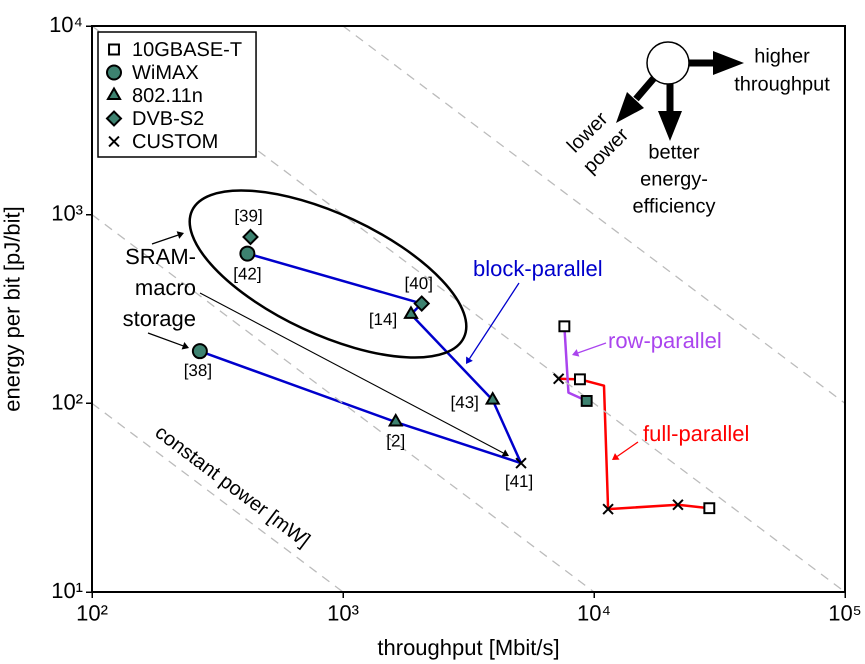 Image resolution: width=865 pixels, height=664 pixels. Describe the element at coordinates (538, 269) in the screenshot. I see `text: block-parallel` at that location.